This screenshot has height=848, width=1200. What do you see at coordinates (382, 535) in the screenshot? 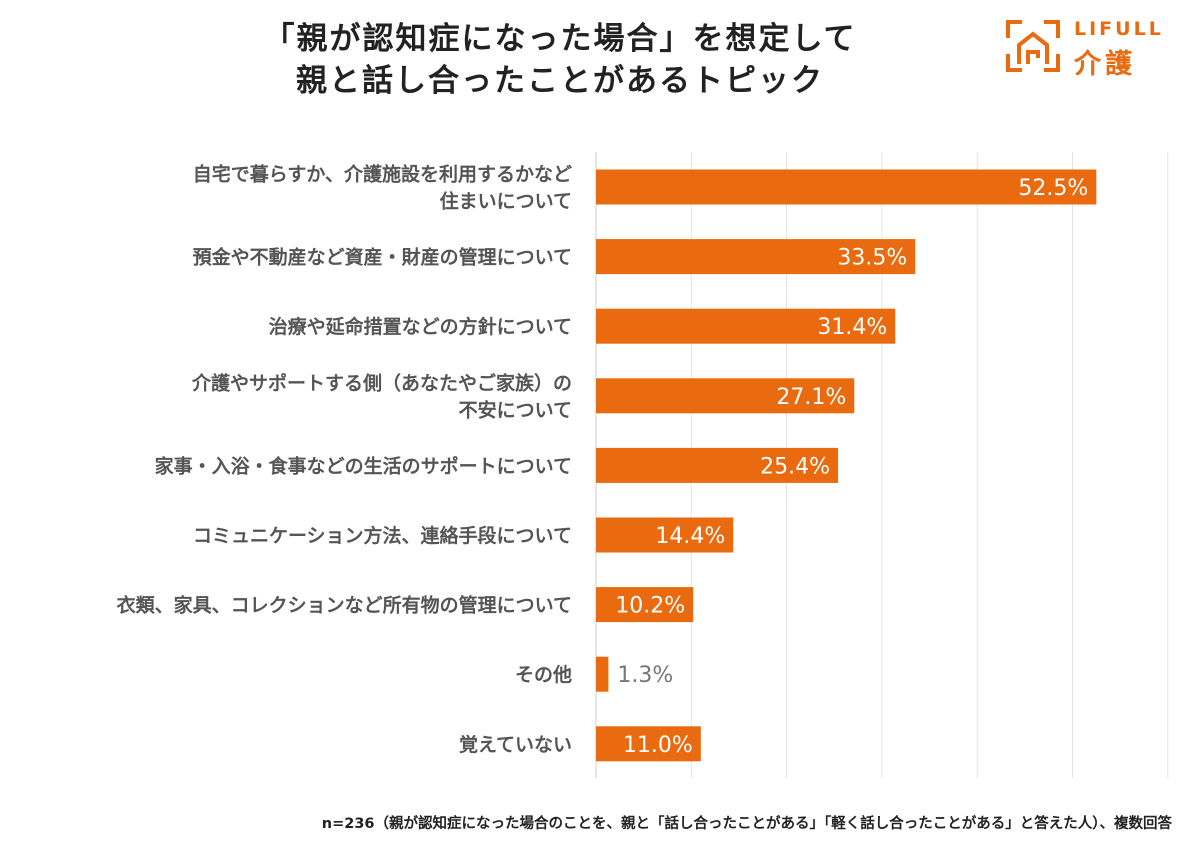
I see `category-label-6-line-1: コミュニケーション方法、連絡手段について` at bounding box center [382, 535].